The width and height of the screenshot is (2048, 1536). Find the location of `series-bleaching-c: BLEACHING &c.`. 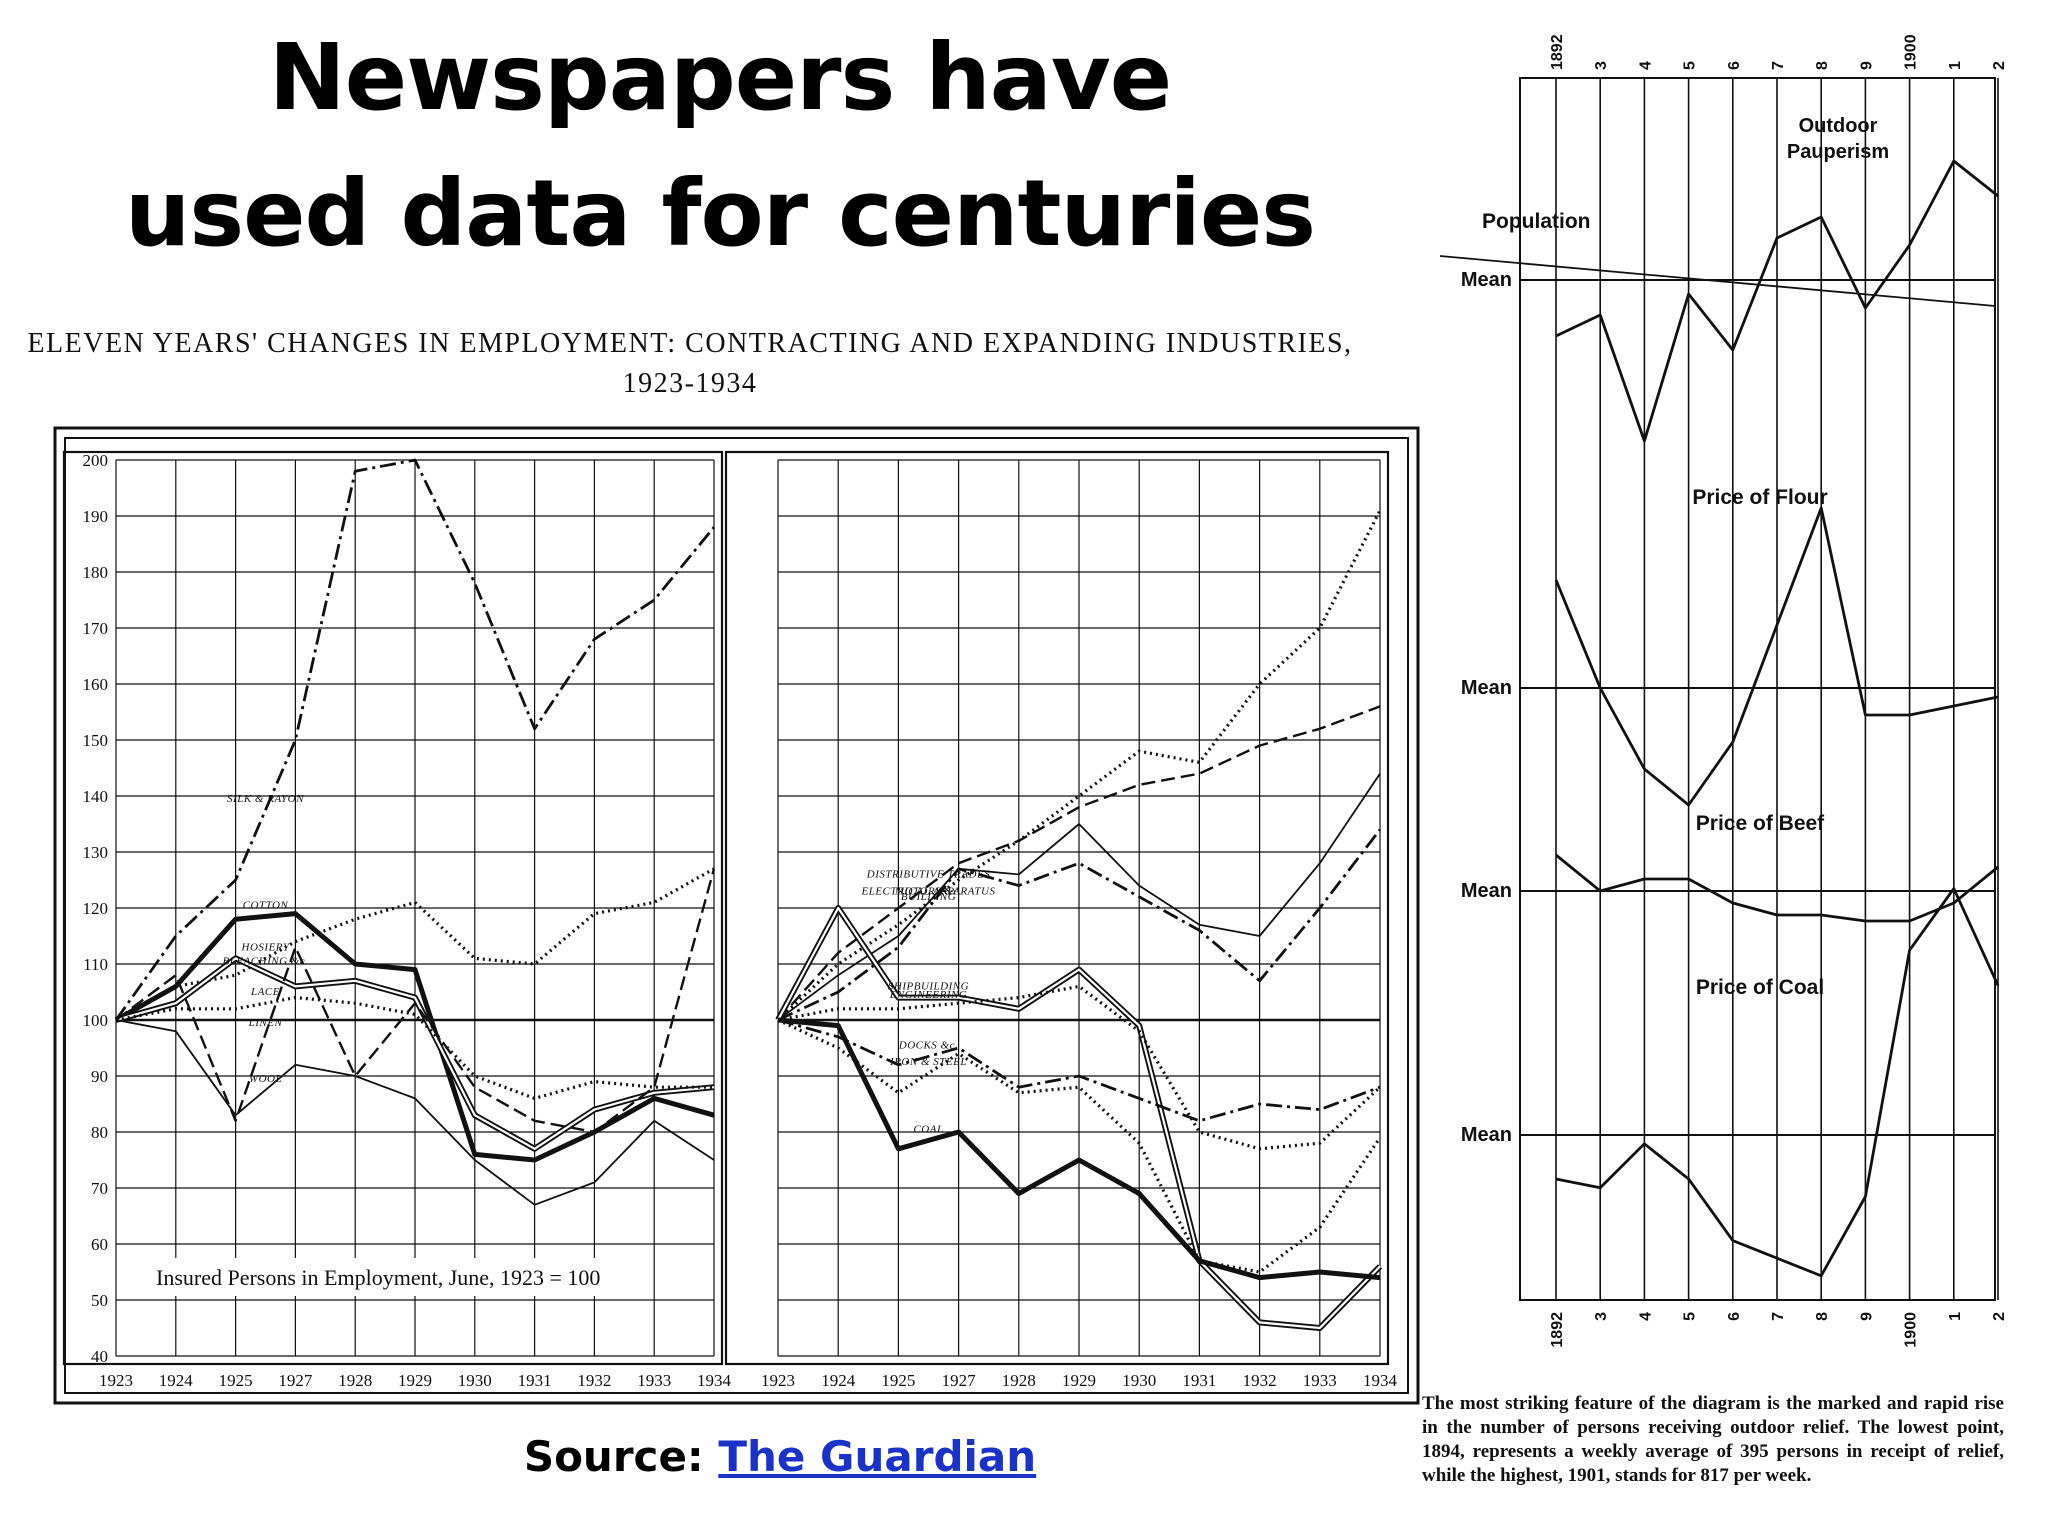

series-bleaching-c: BLEACHING &c. is located at coordinates (415, 1053).